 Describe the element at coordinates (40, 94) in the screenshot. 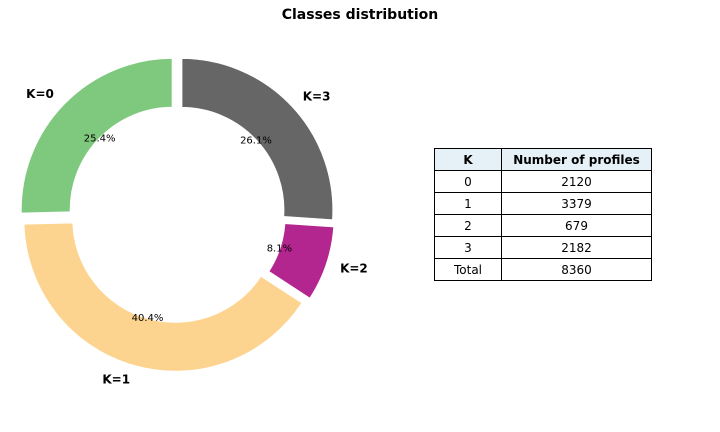

I see `slice-label: K=0` at that location.